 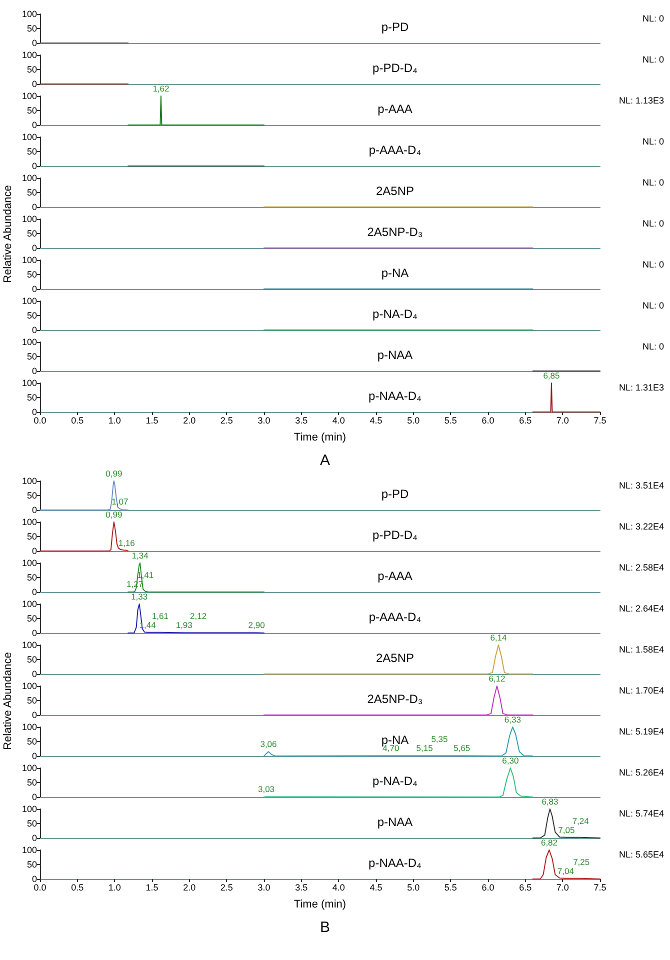 What do you see at coordinates (425, 748) in the screenshot?
I see `annotation: 5,15` at bounding box center [425, 748].